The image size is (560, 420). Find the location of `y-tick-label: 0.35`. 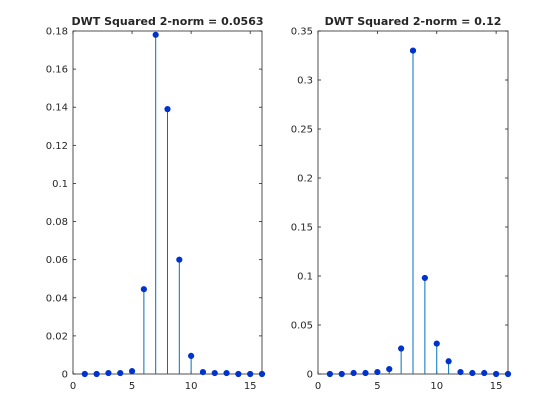

y-tick-label: 0.35 is located at coordinates (302, 32).